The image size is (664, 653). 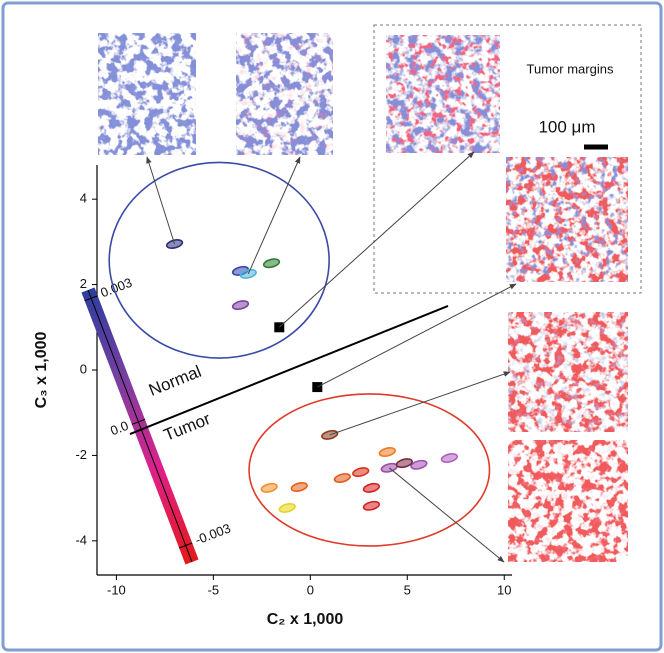 I want to click on y-tick-label: -4, so click(x=81, y=539).